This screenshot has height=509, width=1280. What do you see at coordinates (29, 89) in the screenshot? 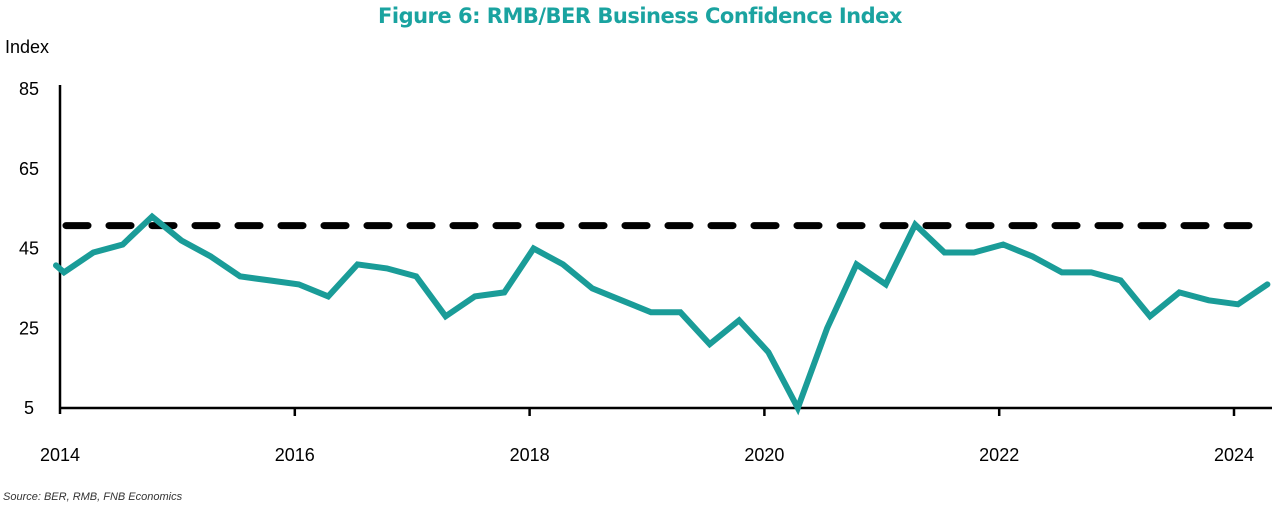
I see `y-tick-label: 85` at bounding box center [29, 89].